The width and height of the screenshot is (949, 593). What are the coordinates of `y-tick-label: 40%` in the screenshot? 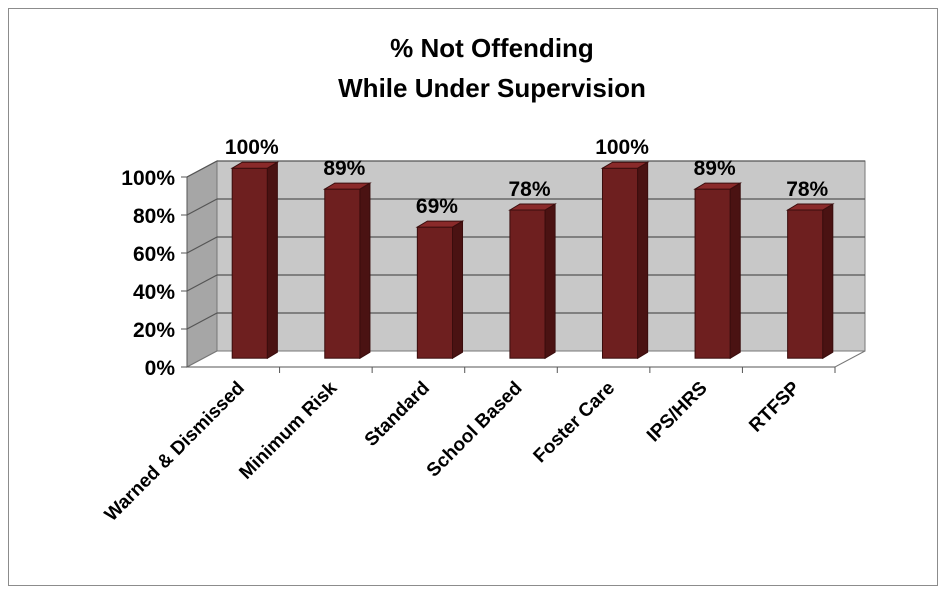 It's located at (154, 292).